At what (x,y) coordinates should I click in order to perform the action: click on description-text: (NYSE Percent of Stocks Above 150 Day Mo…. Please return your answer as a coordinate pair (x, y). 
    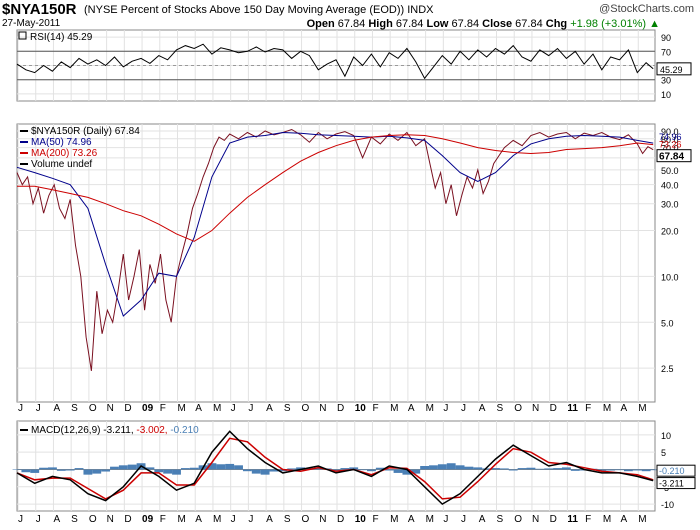
    Looking at the image, I should click on (244, 10).